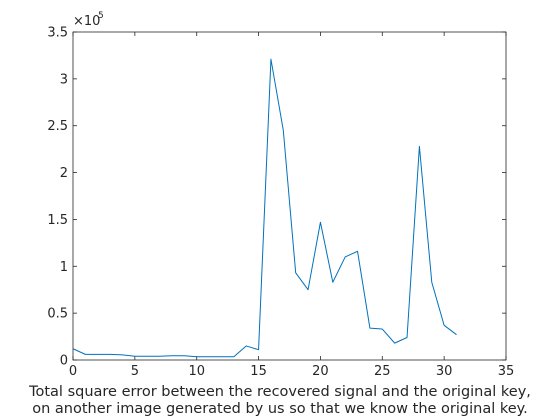 This screenshot has height=420, width=560. What do you see at coordinates (64, 267) in the screenshot?
I see `y-tick-label: 1` at bounding box center [64, 267].